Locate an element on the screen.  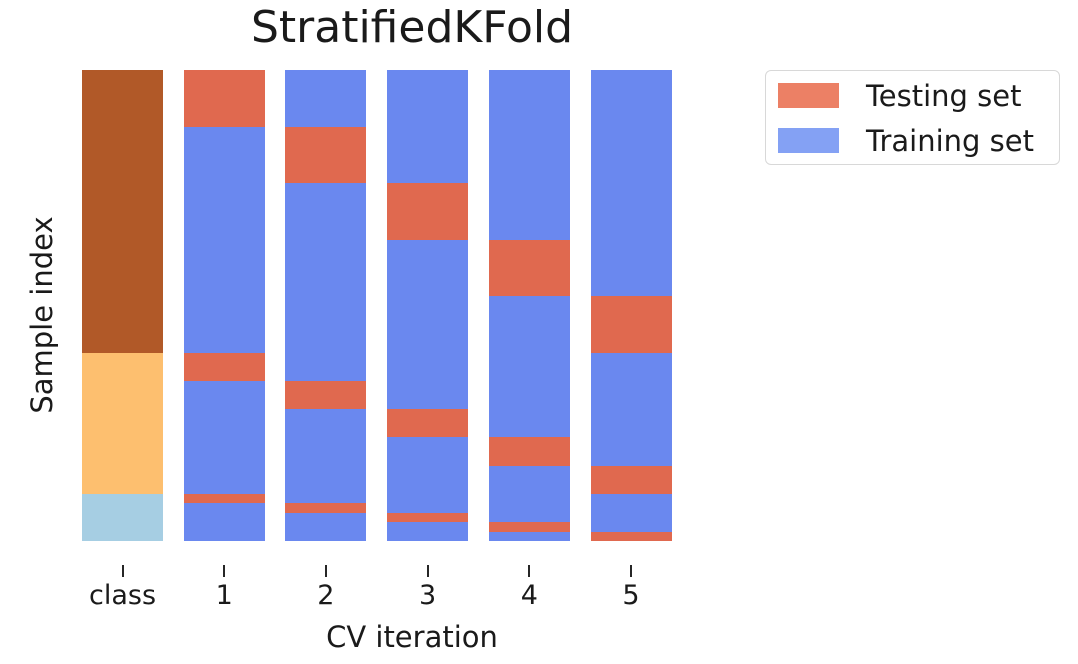
x-tick-label-1: 1 is located at coordinates (224, 595).